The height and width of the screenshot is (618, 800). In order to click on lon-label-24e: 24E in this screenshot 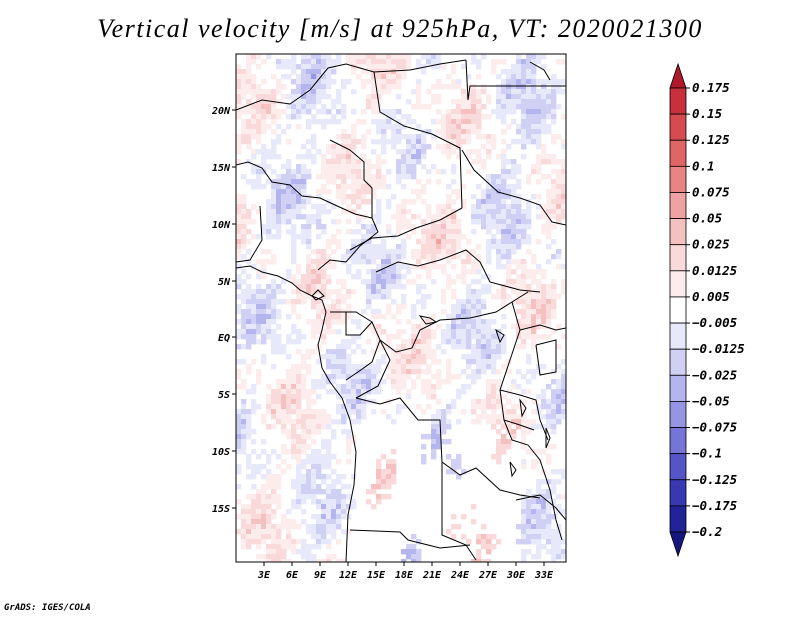, I will do `click(460, 575)`.